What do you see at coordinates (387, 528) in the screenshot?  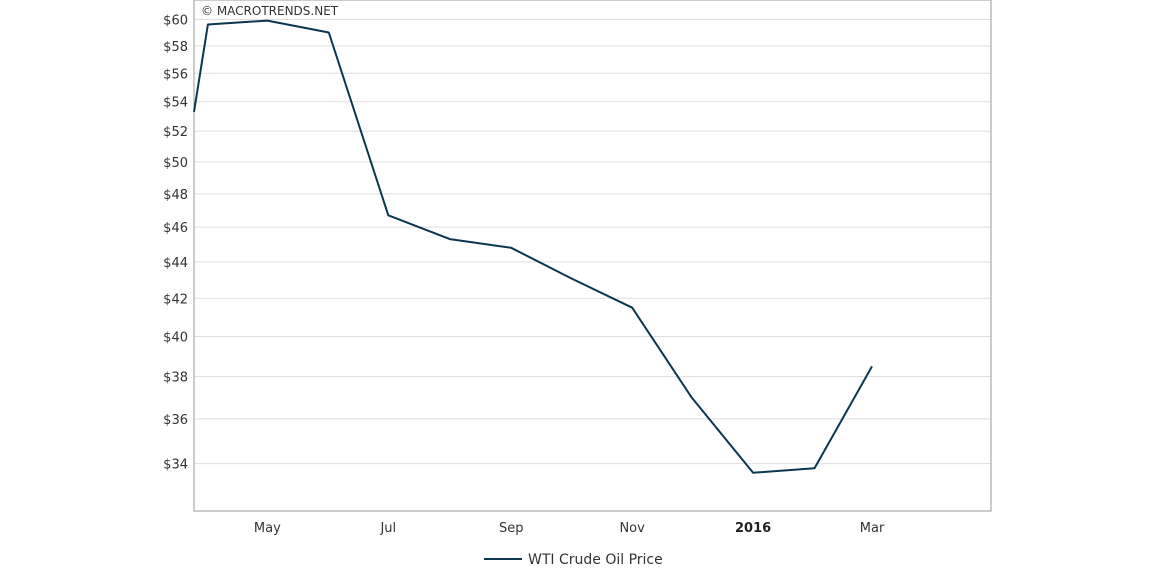 I see `x-tick-label: Jul` at bounding box center [387, 528].